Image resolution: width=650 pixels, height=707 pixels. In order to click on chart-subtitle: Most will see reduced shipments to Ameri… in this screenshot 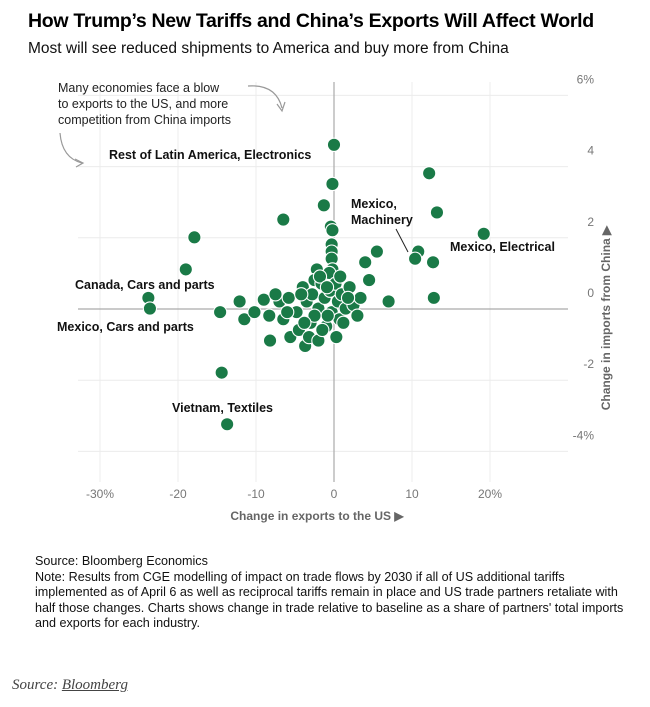, I will do `click(268, 48)`.